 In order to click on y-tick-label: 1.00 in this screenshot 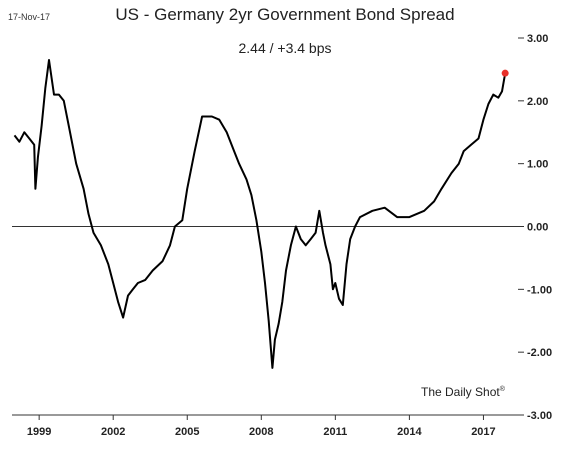, I will do `click(537, 165)`.